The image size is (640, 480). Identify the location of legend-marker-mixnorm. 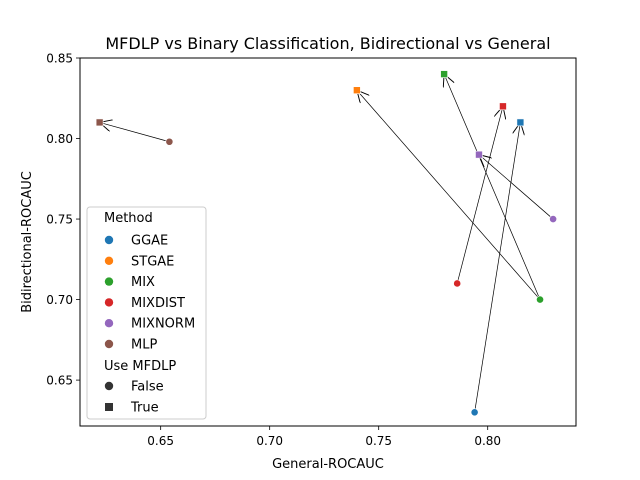
(109, 323).